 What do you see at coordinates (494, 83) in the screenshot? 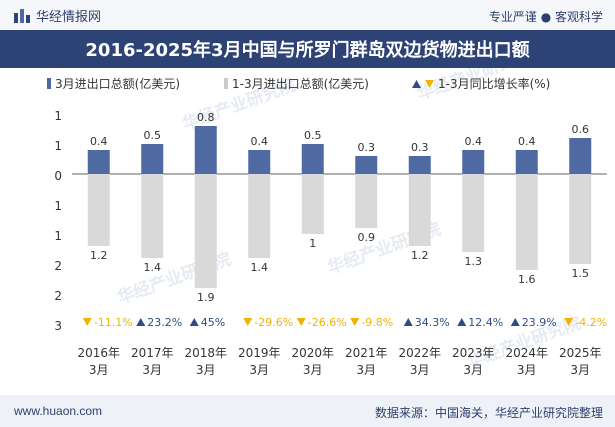
I see `legend-label-growth: 1-3月同比增长率(%)` at bounding box center [494, 83].